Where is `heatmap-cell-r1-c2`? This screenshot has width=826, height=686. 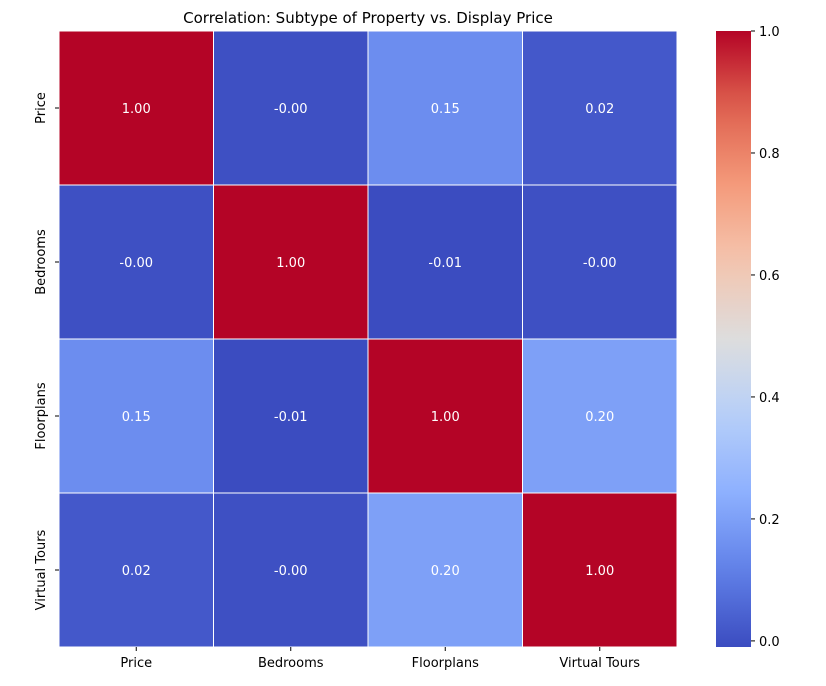
heatmap-cell-r1-c2 is located at coordinates (445, 262).